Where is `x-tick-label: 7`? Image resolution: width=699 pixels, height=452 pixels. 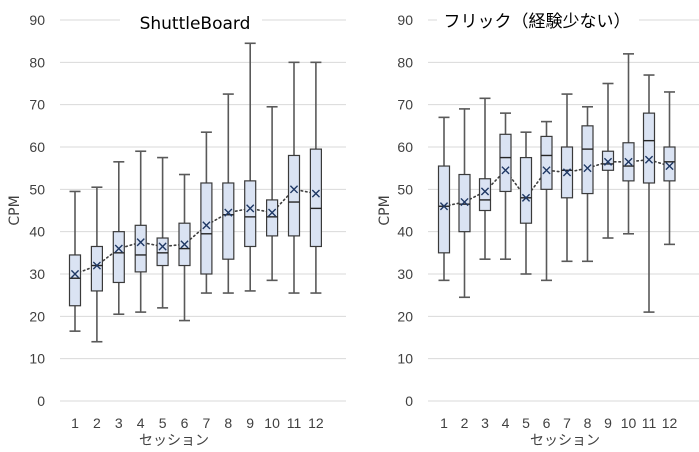 x-tick-label: 7 is located at coordinates (207, 423).